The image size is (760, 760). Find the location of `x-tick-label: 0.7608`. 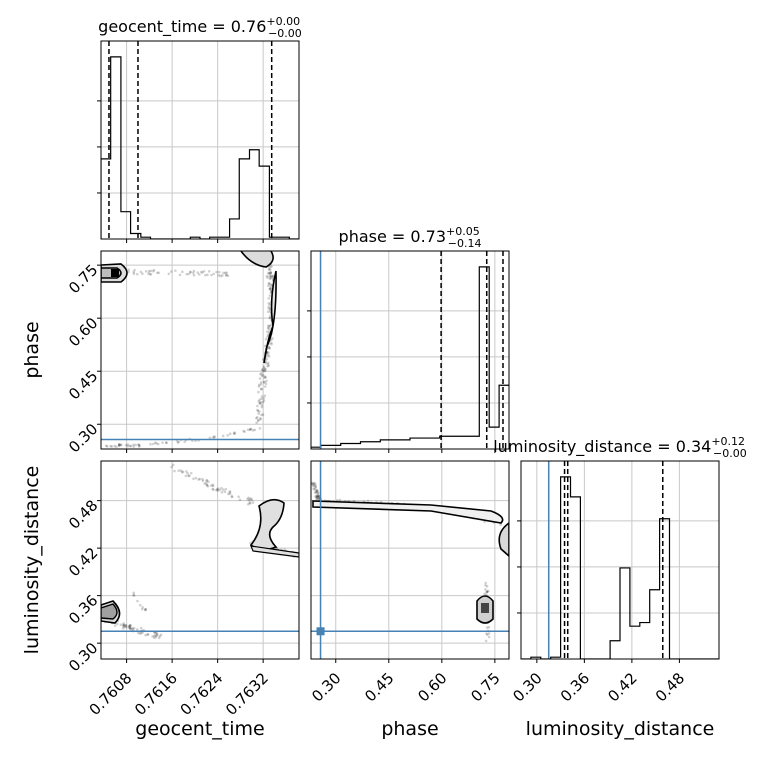

x-tick-label: 0.7608 is located at coordinates (111, 694).